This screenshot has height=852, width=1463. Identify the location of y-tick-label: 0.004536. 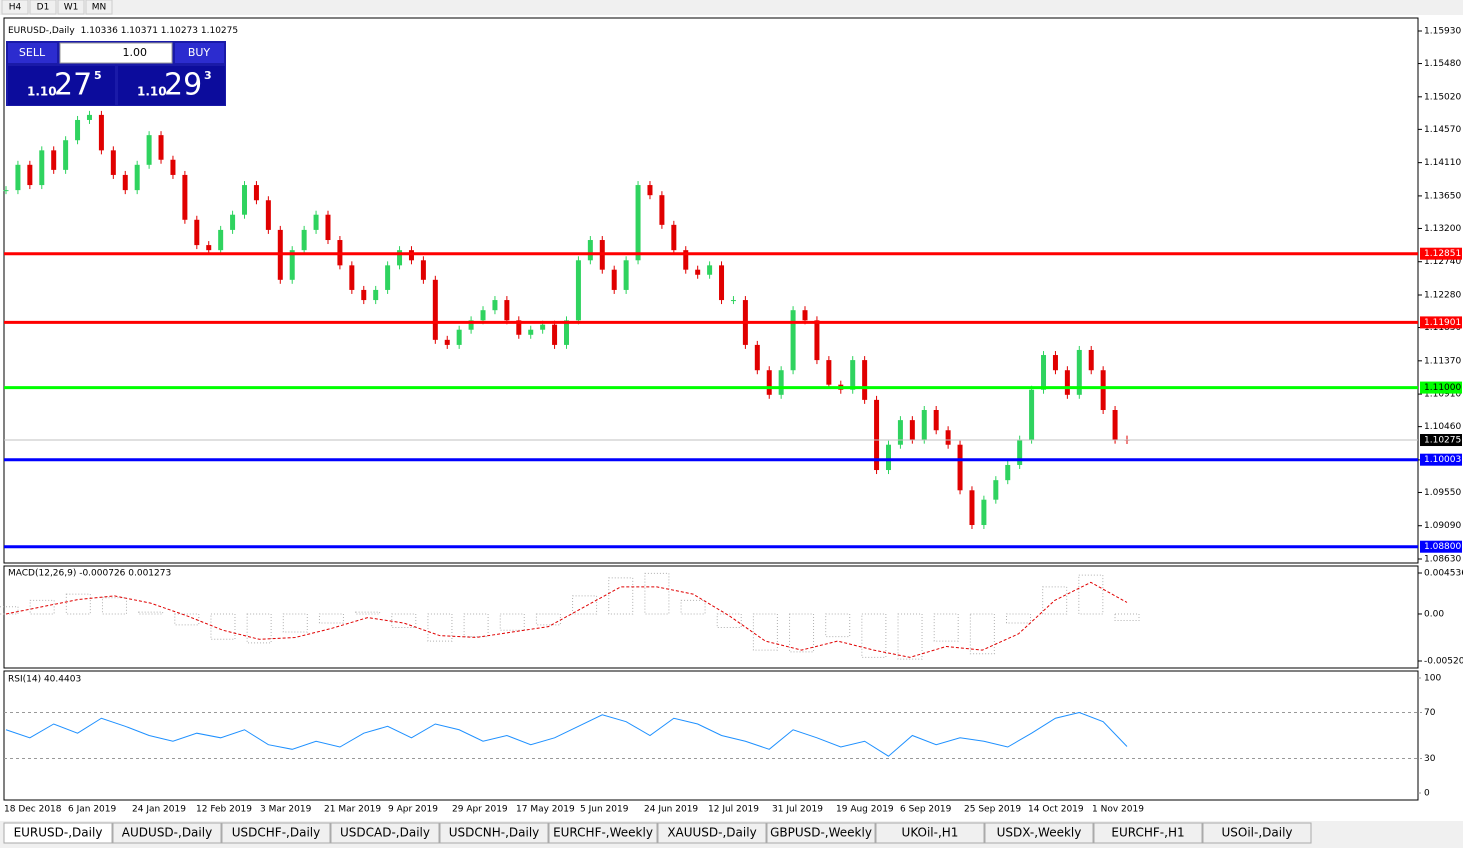
(1443, 574).